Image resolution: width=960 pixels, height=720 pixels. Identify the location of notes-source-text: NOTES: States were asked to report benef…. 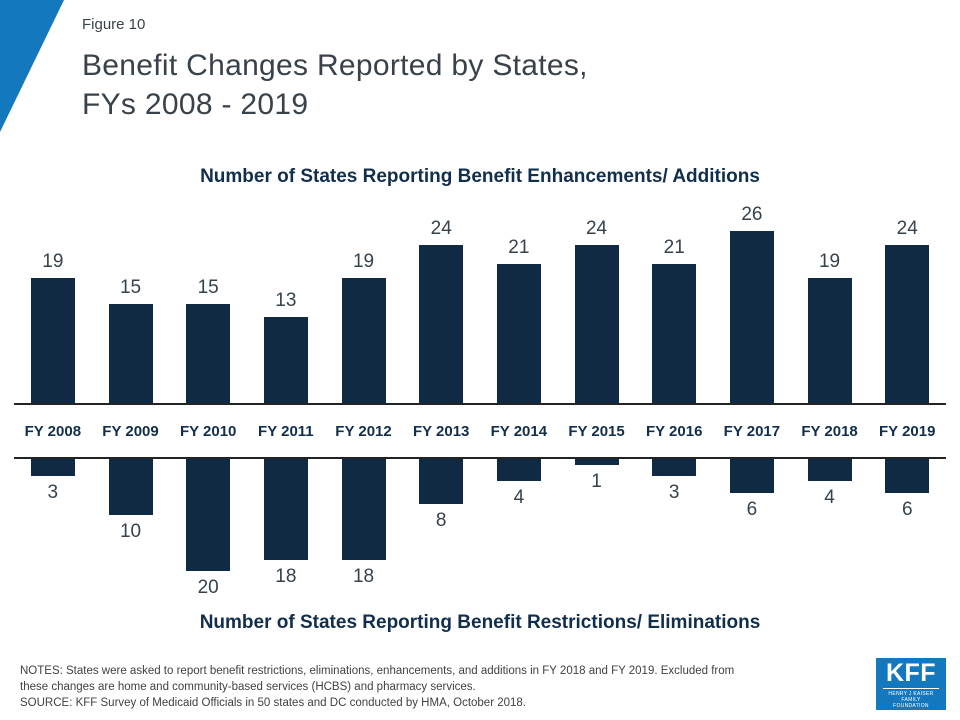
(442, 687).